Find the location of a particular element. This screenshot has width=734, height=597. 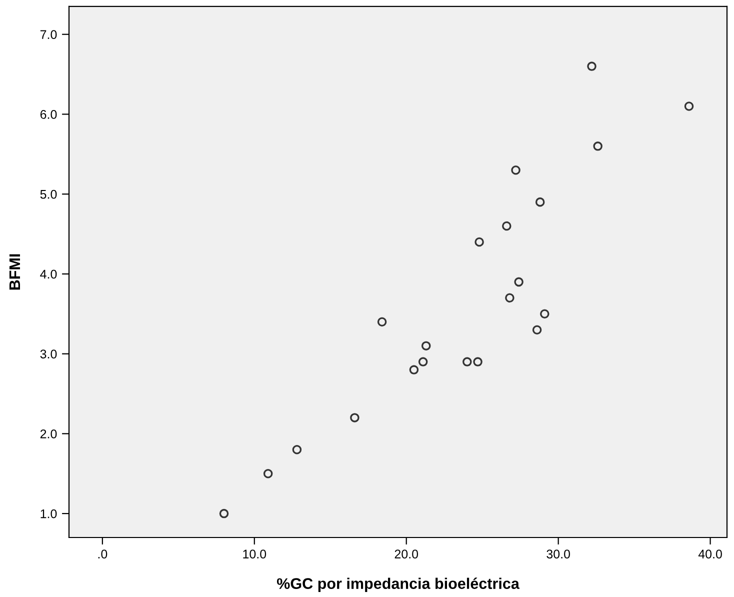

y-tick-label: 2.0 is located at coordinates (48, 433).